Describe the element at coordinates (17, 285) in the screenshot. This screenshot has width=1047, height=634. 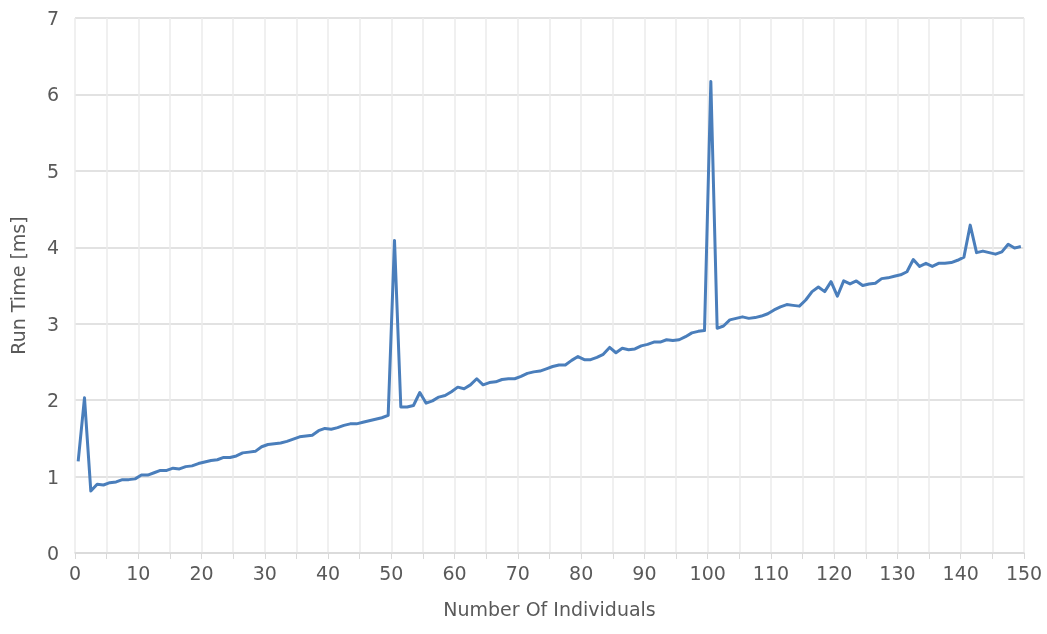
I see `y-axis-title: Run Time [ms]` at that location.